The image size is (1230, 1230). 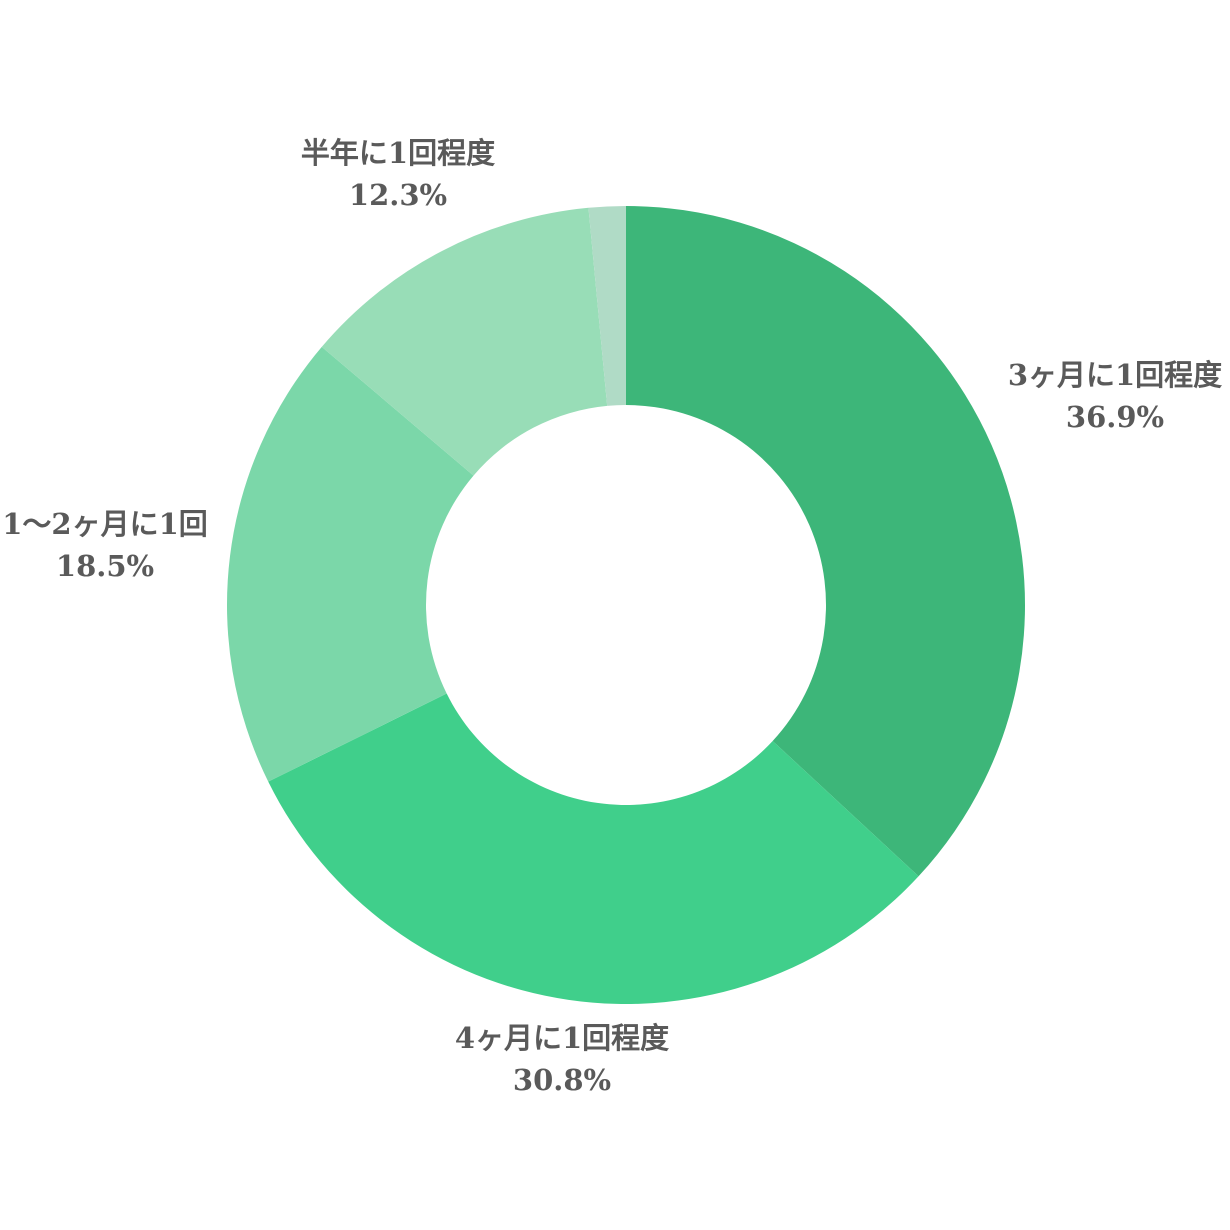 I want to click on slice-label-name-1: 4ヶ月に1回程度, so click(x=562, y=1038).